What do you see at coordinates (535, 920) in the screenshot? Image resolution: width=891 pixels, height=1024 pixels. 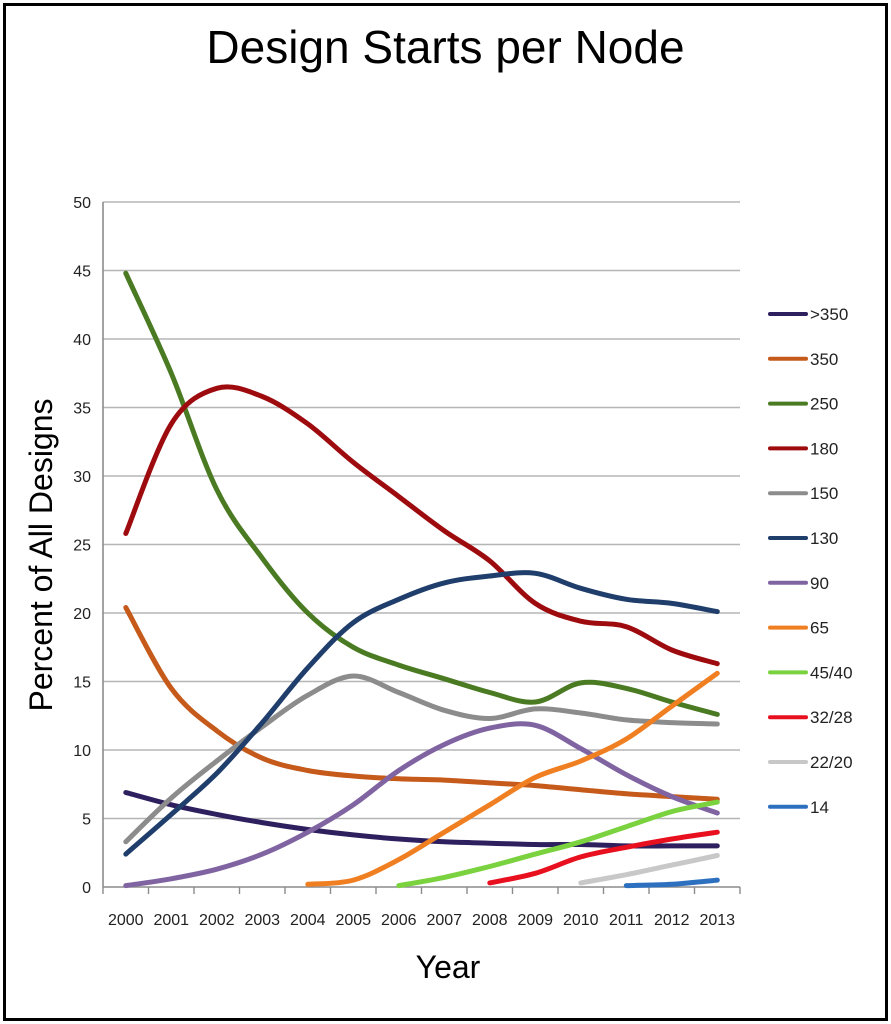 I see `x-tick-label: 2009` at bounding box center [535, 920].